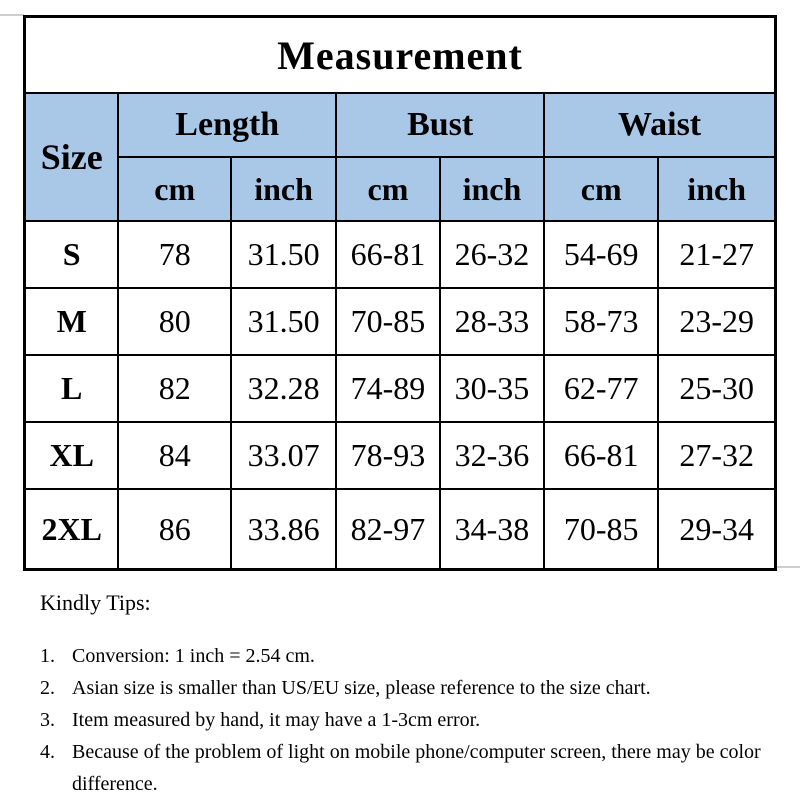 The width and height of the screenshot is (800, 800). Describe the element at coordinates (492, 455) in the screenshot. I see `bust-inch-value: 32-36` at that location.